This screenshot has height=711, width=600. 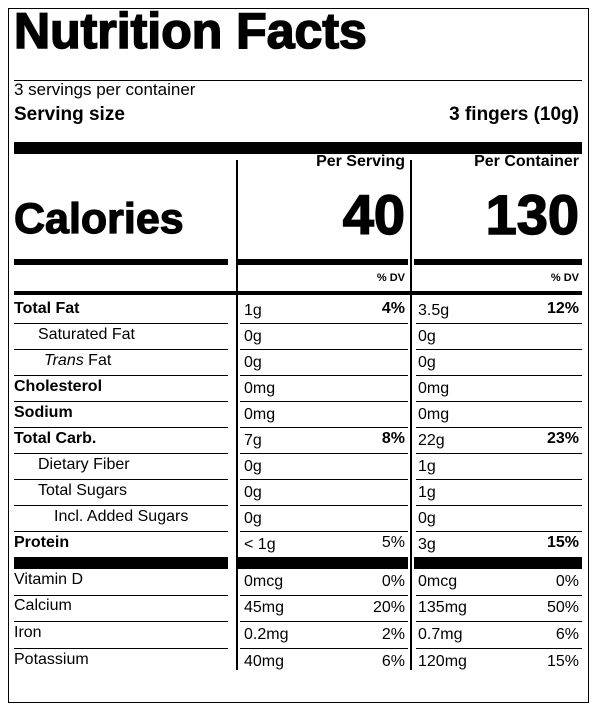 I want to click on vitamin-name: Potassium, so click(x=51, y=659).